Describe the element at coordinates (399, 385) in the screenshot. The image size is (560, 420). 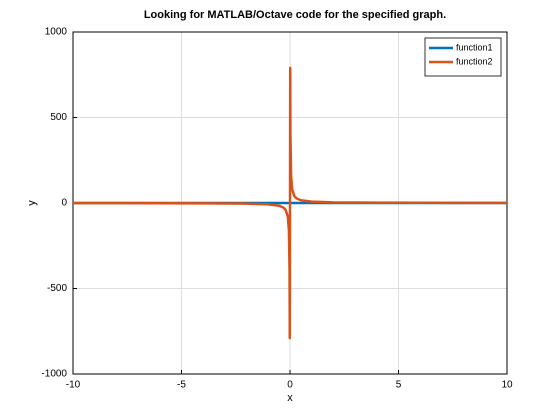
I see `x-tick-label: 5` at that location.